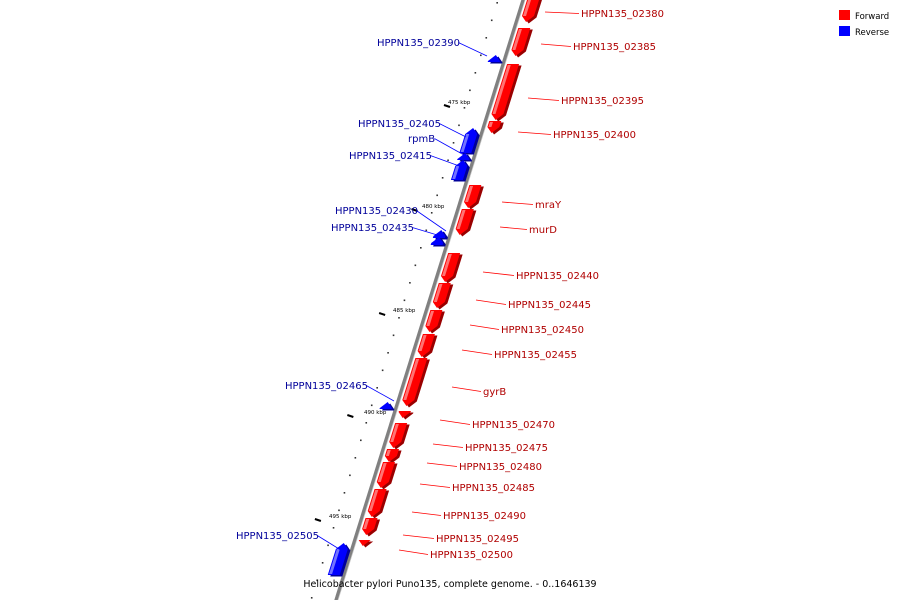  Describe the element at coordinates (543, 230) in the screenshot. I see `gene-label-murd: murD` at that location.